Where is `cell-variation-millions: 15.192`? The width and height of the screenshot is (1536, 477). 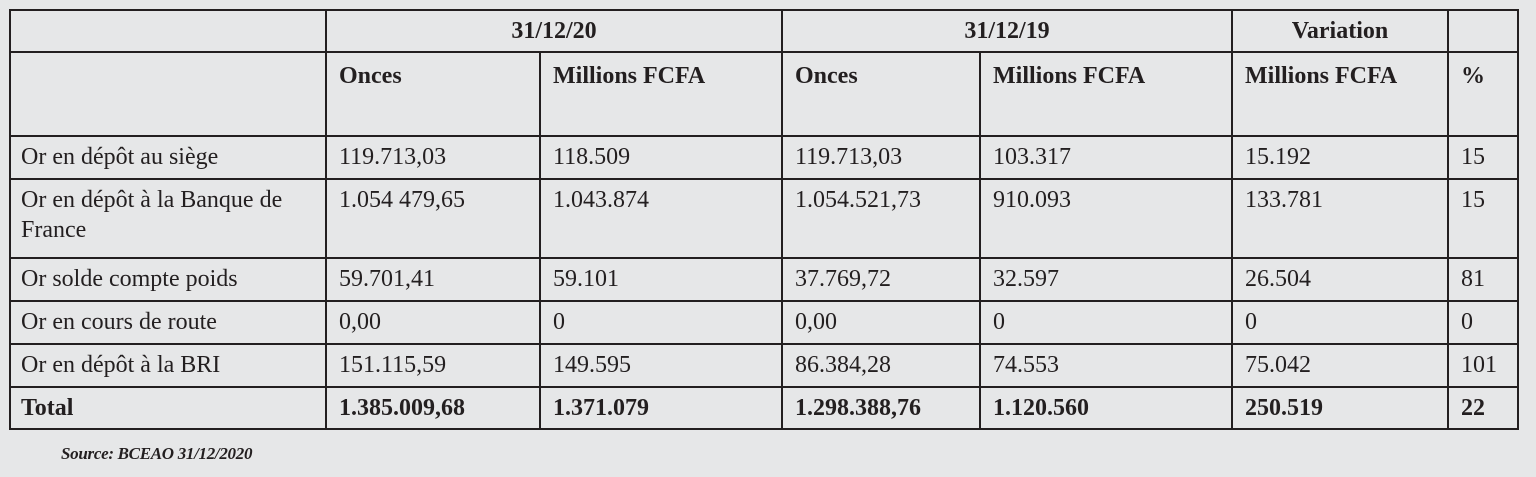 cell-variation-millions: 15.192 is located at coordinates (1340, 157).